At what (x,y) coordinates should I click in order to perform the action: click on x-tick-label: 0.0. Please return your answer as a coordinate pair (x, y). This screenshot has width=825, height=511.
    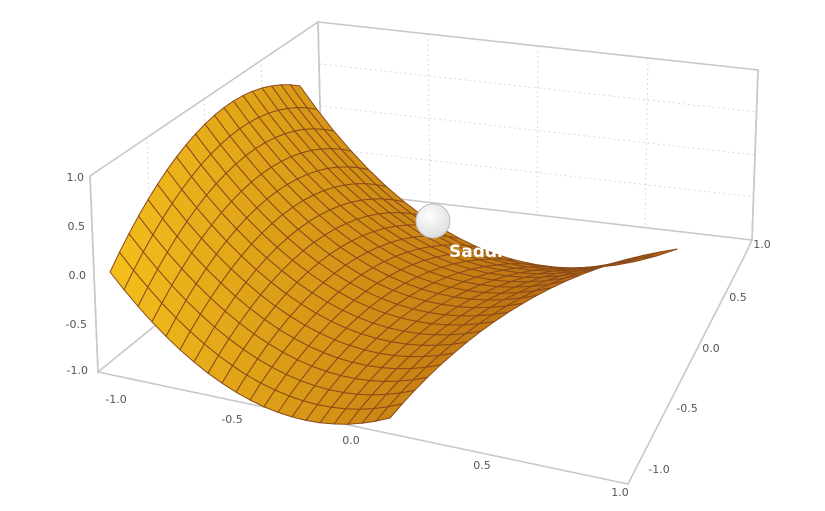
    Looking at the image, I should click on (351, 440).